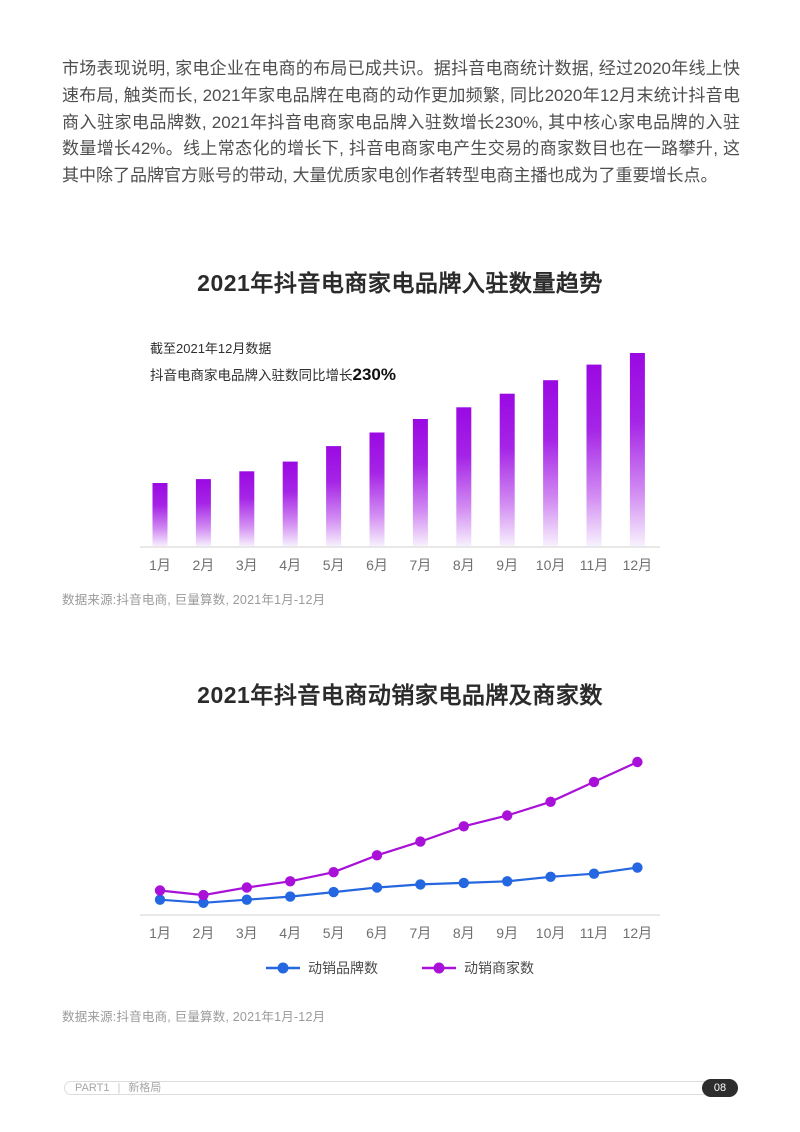 The image size is (800, 1132). Describe the element at coordinates (251, 375) in the screenshot. I see `annotation-growth-text: 抖音电商家电品牌入驻数同比增长` at that location.